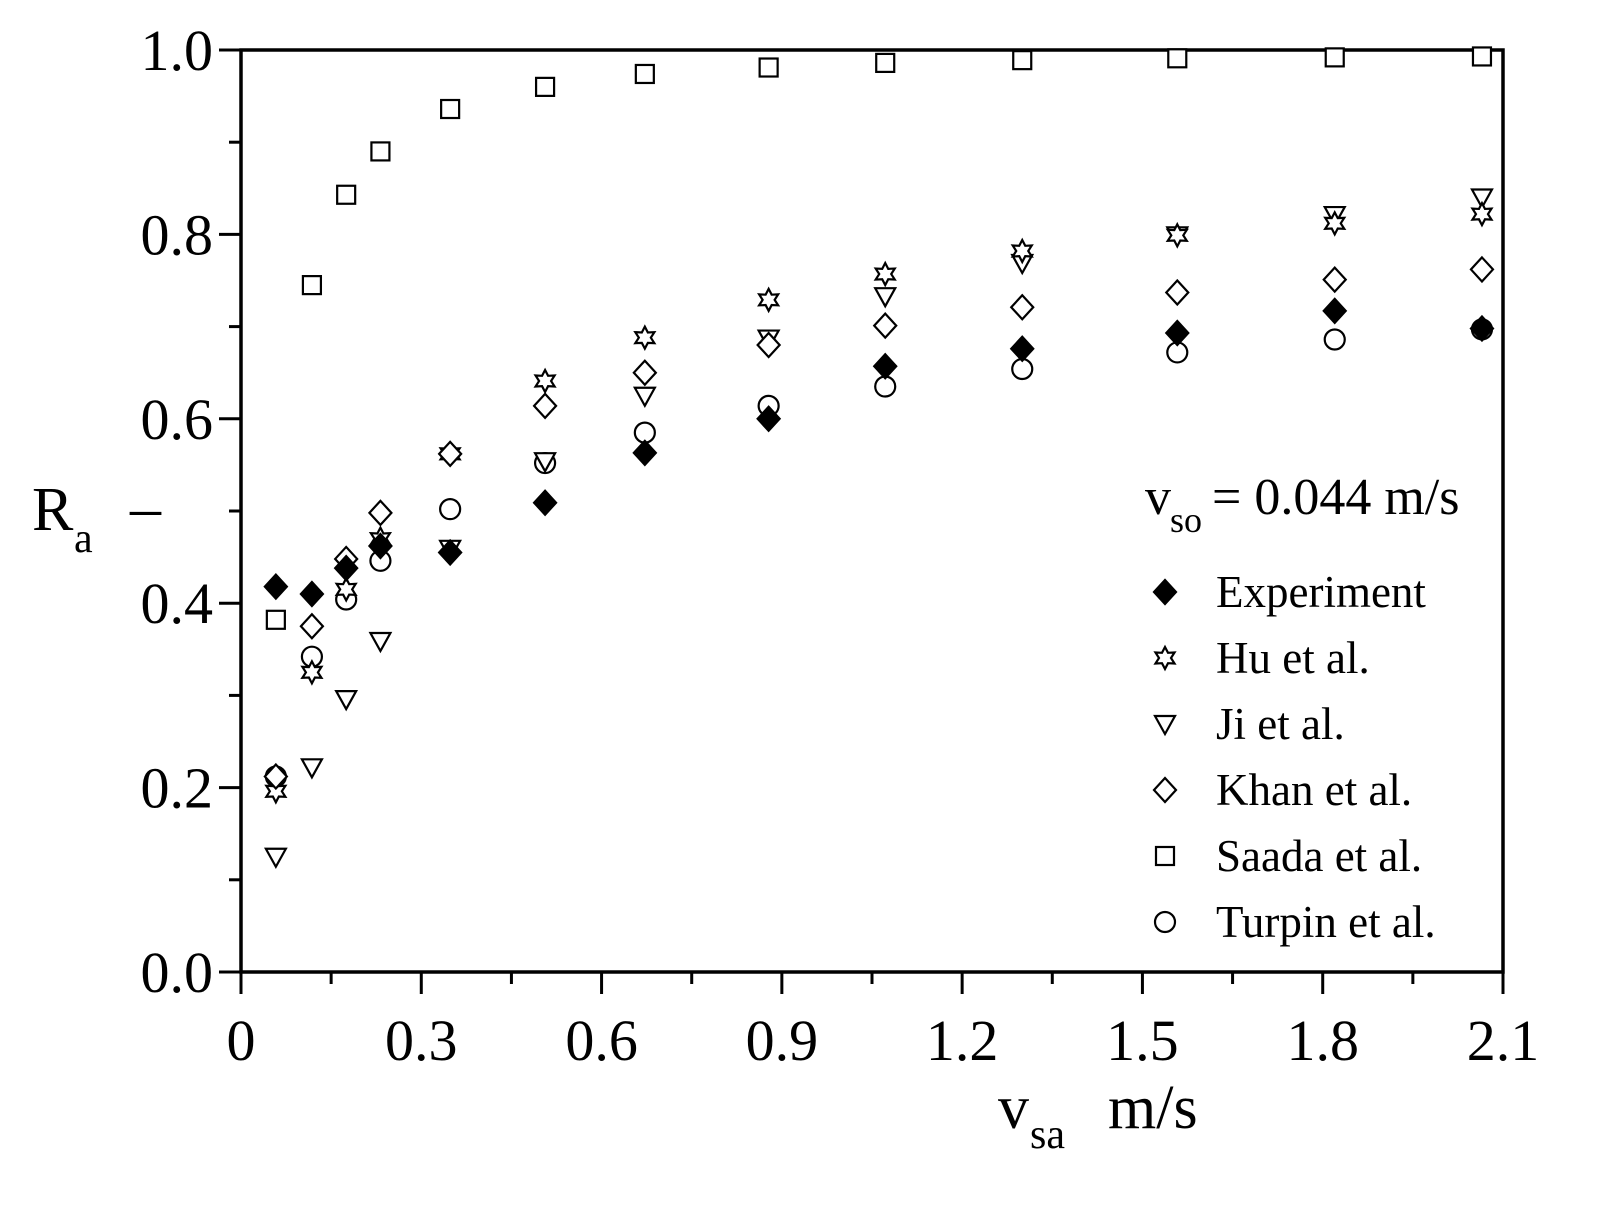  I want to click on x-tick-label: 0.9, so click(782, 1040).